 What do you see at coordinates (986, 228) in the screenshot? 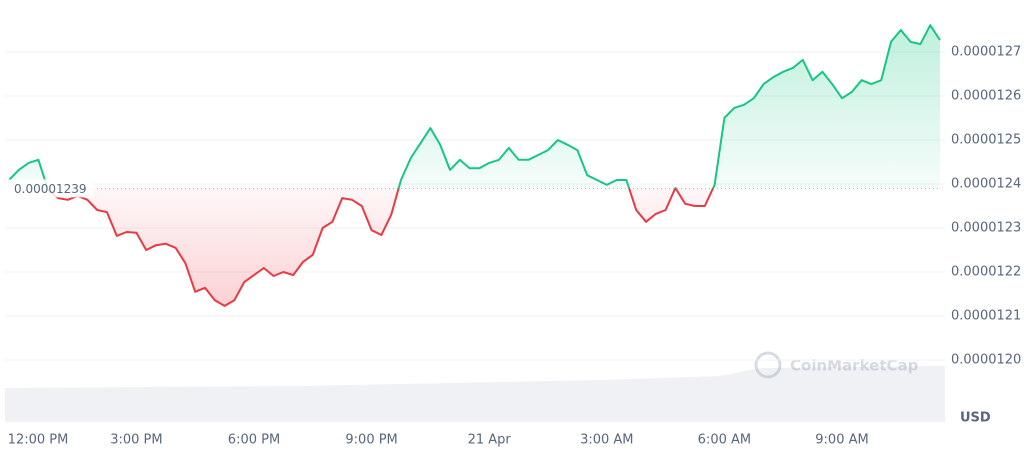
I see `y-tick-label: 0.0000123` at bounding box center [986, 228].